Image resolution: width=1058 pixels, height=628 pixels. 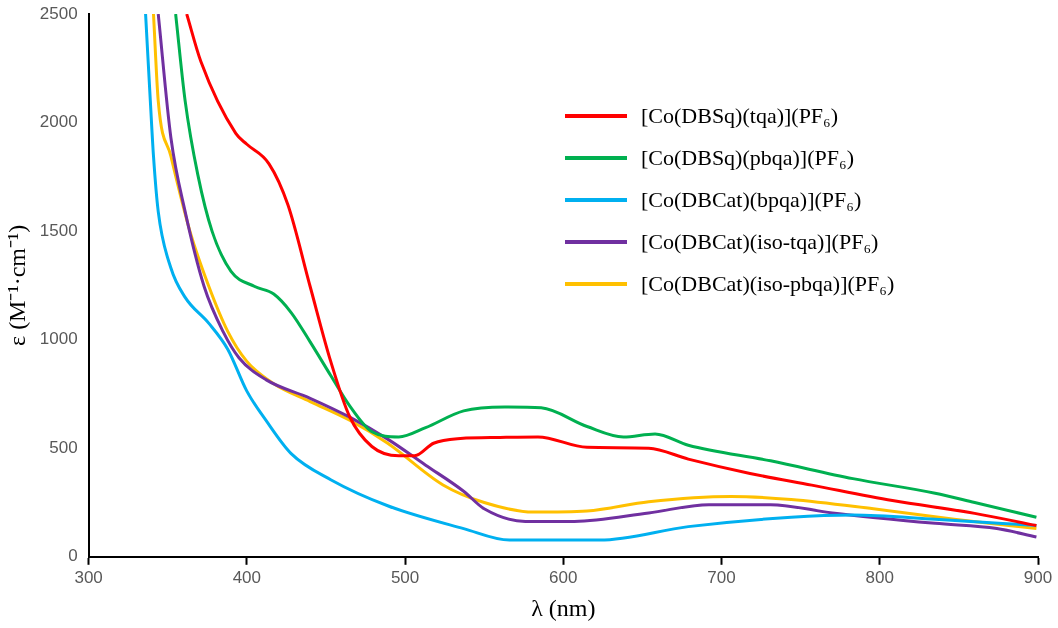 What do you see at coordinates (751, 200) in the screenshot?
I see `legend-label: [Co(DBCat)(bpqa)](PF₆)` at bounding box center [751, 200].